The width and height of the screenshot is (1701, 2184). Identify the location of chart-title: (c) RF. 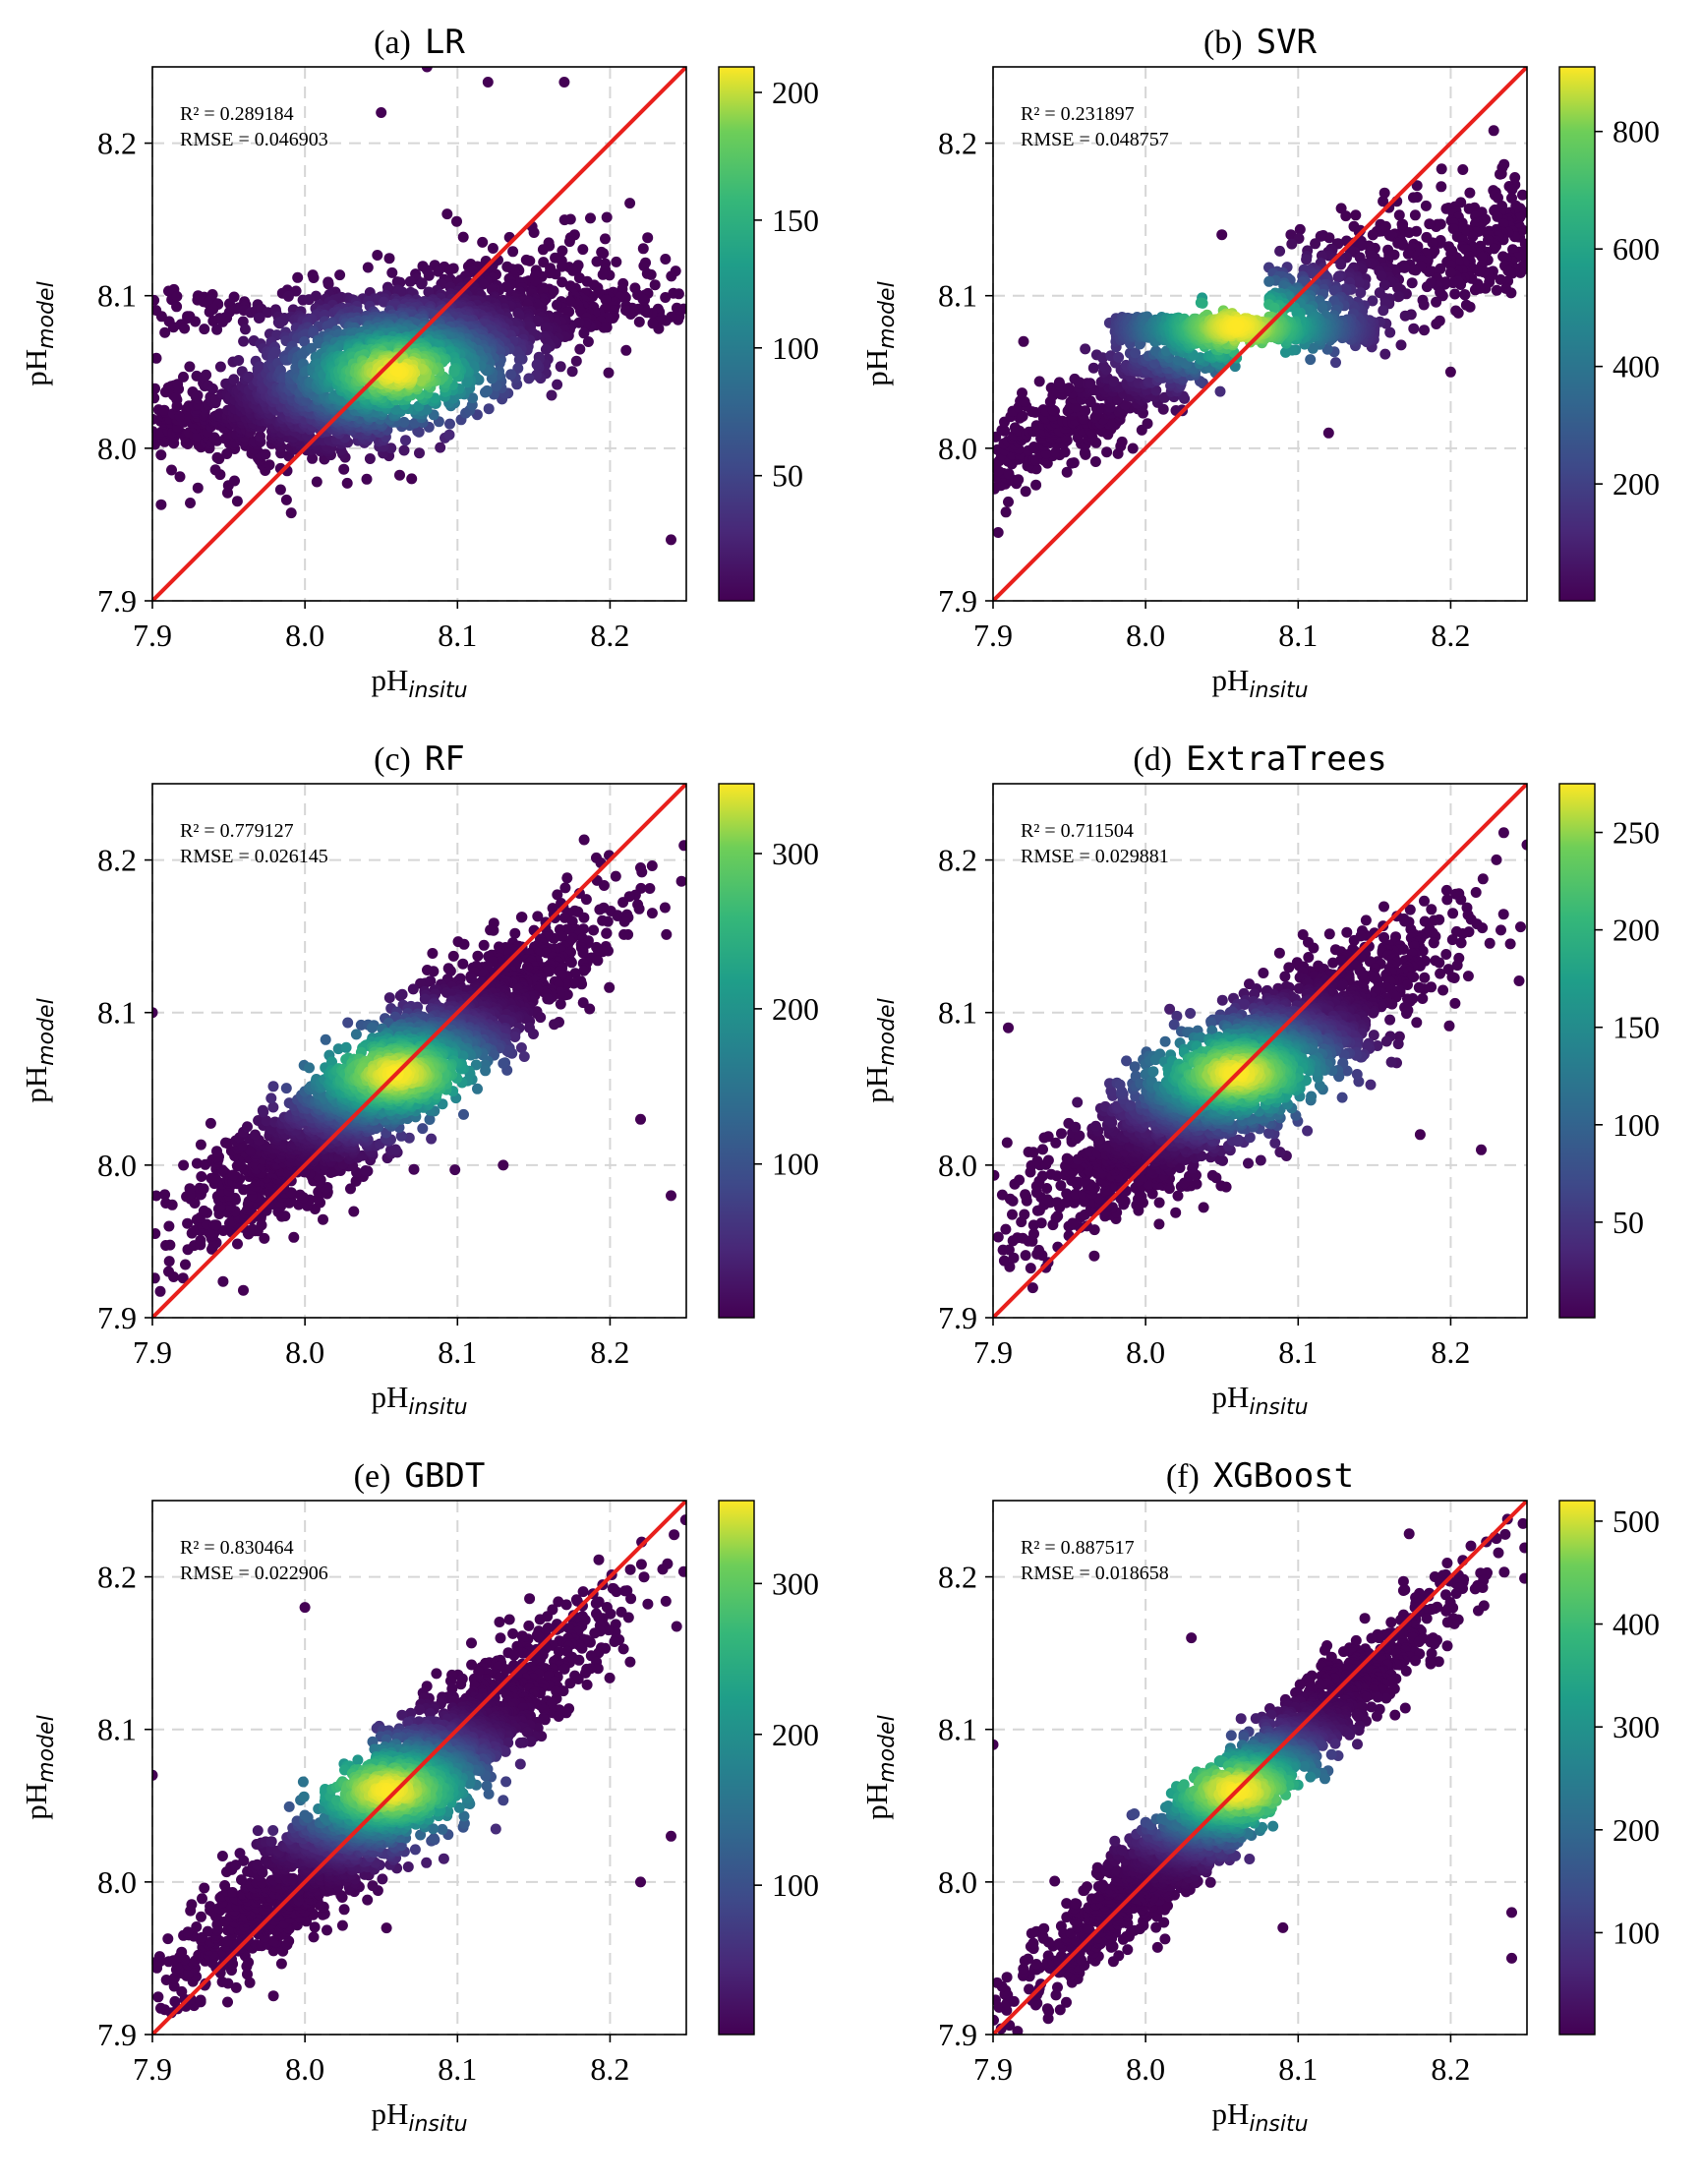
(419, 759).